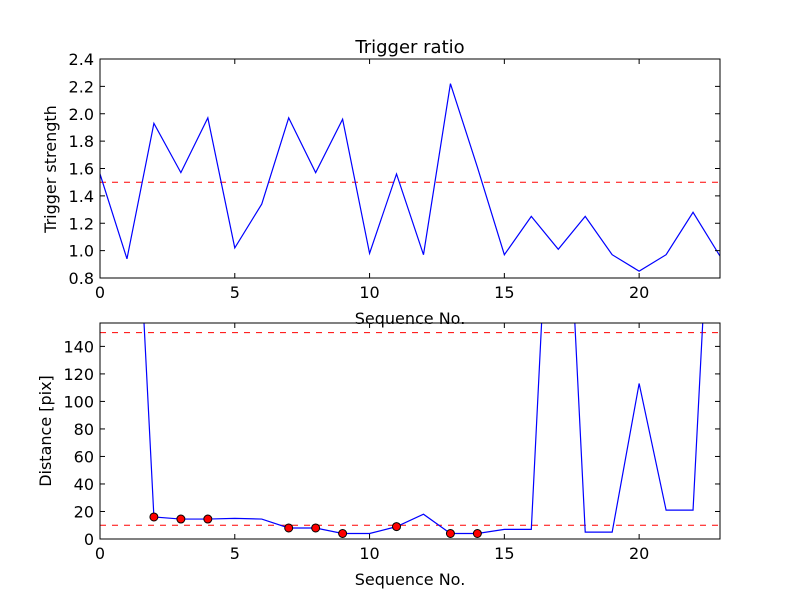 The height and width of the screenshot is (600, 800). I want to click on y-tick-label: 0.8, so click(81, 278).